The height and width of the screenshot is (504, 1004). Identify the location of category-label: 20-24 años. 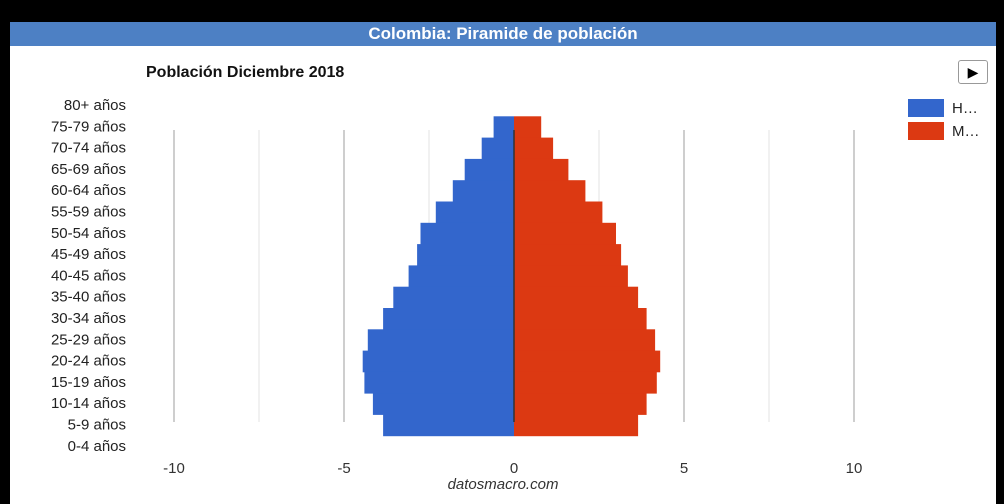
(88, 361).